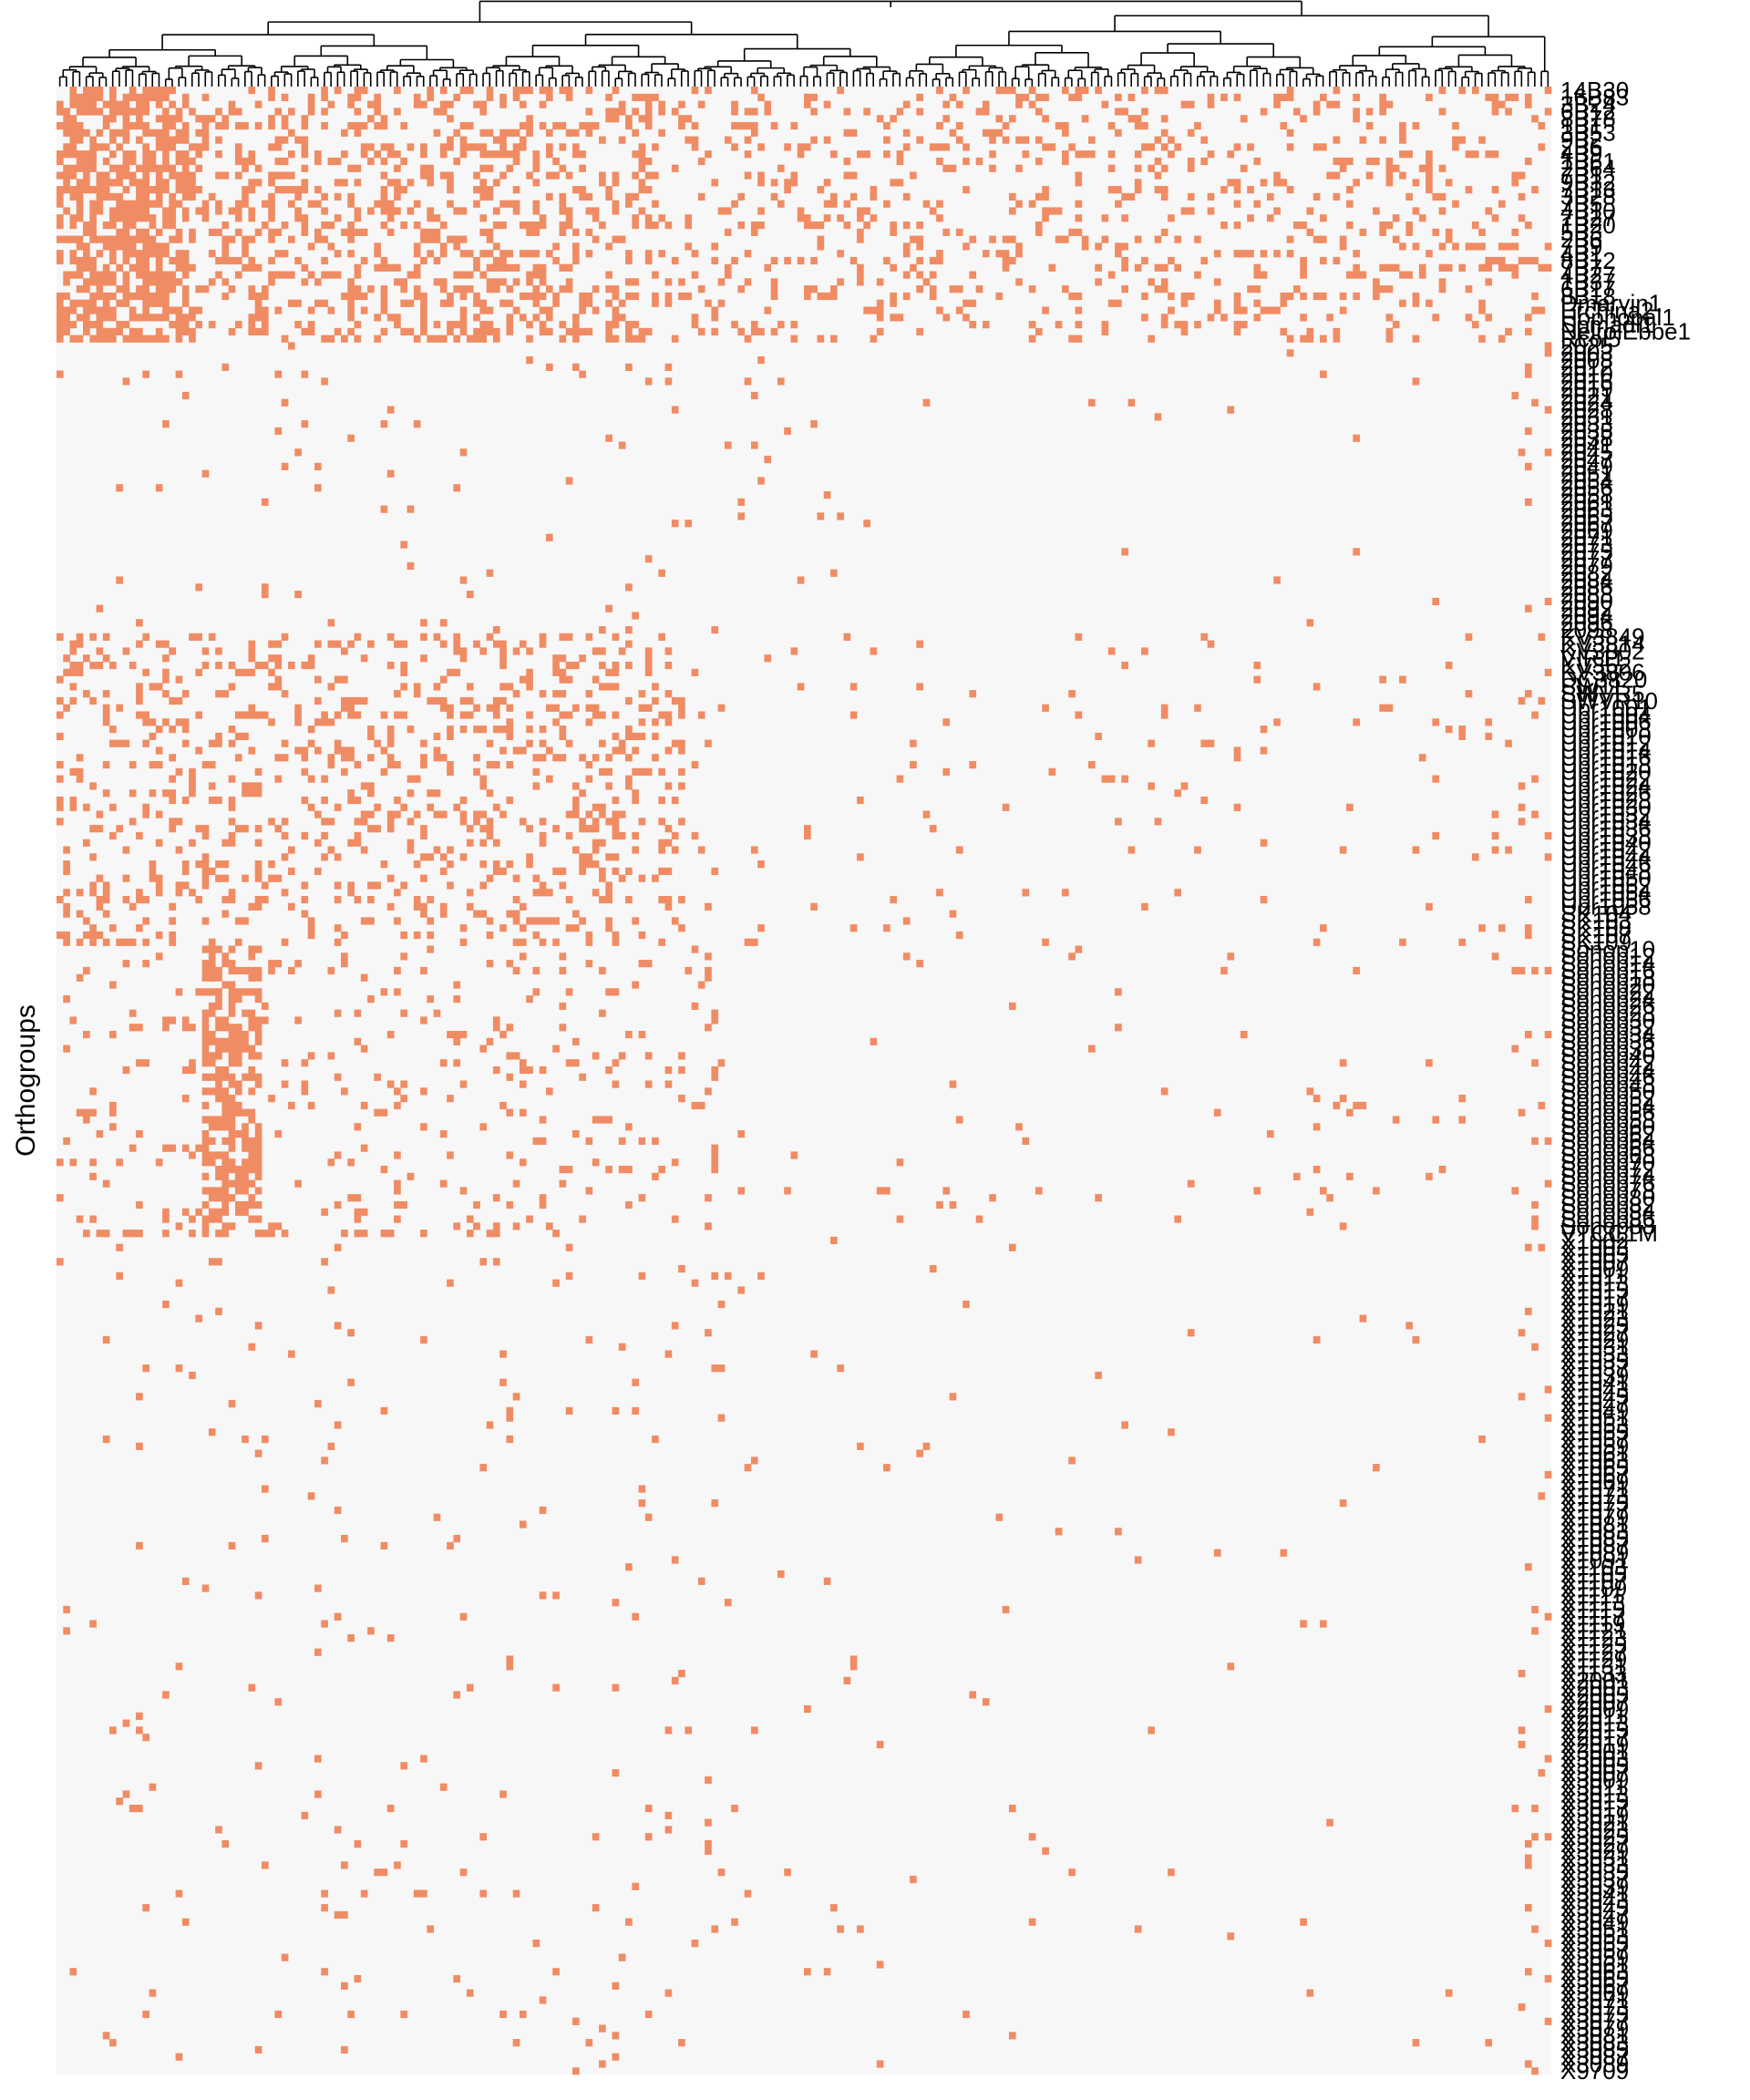  Describe the element at coordinates (1609, 1234) in the screenshot. I see `row-label: VTCC1M` at that location.